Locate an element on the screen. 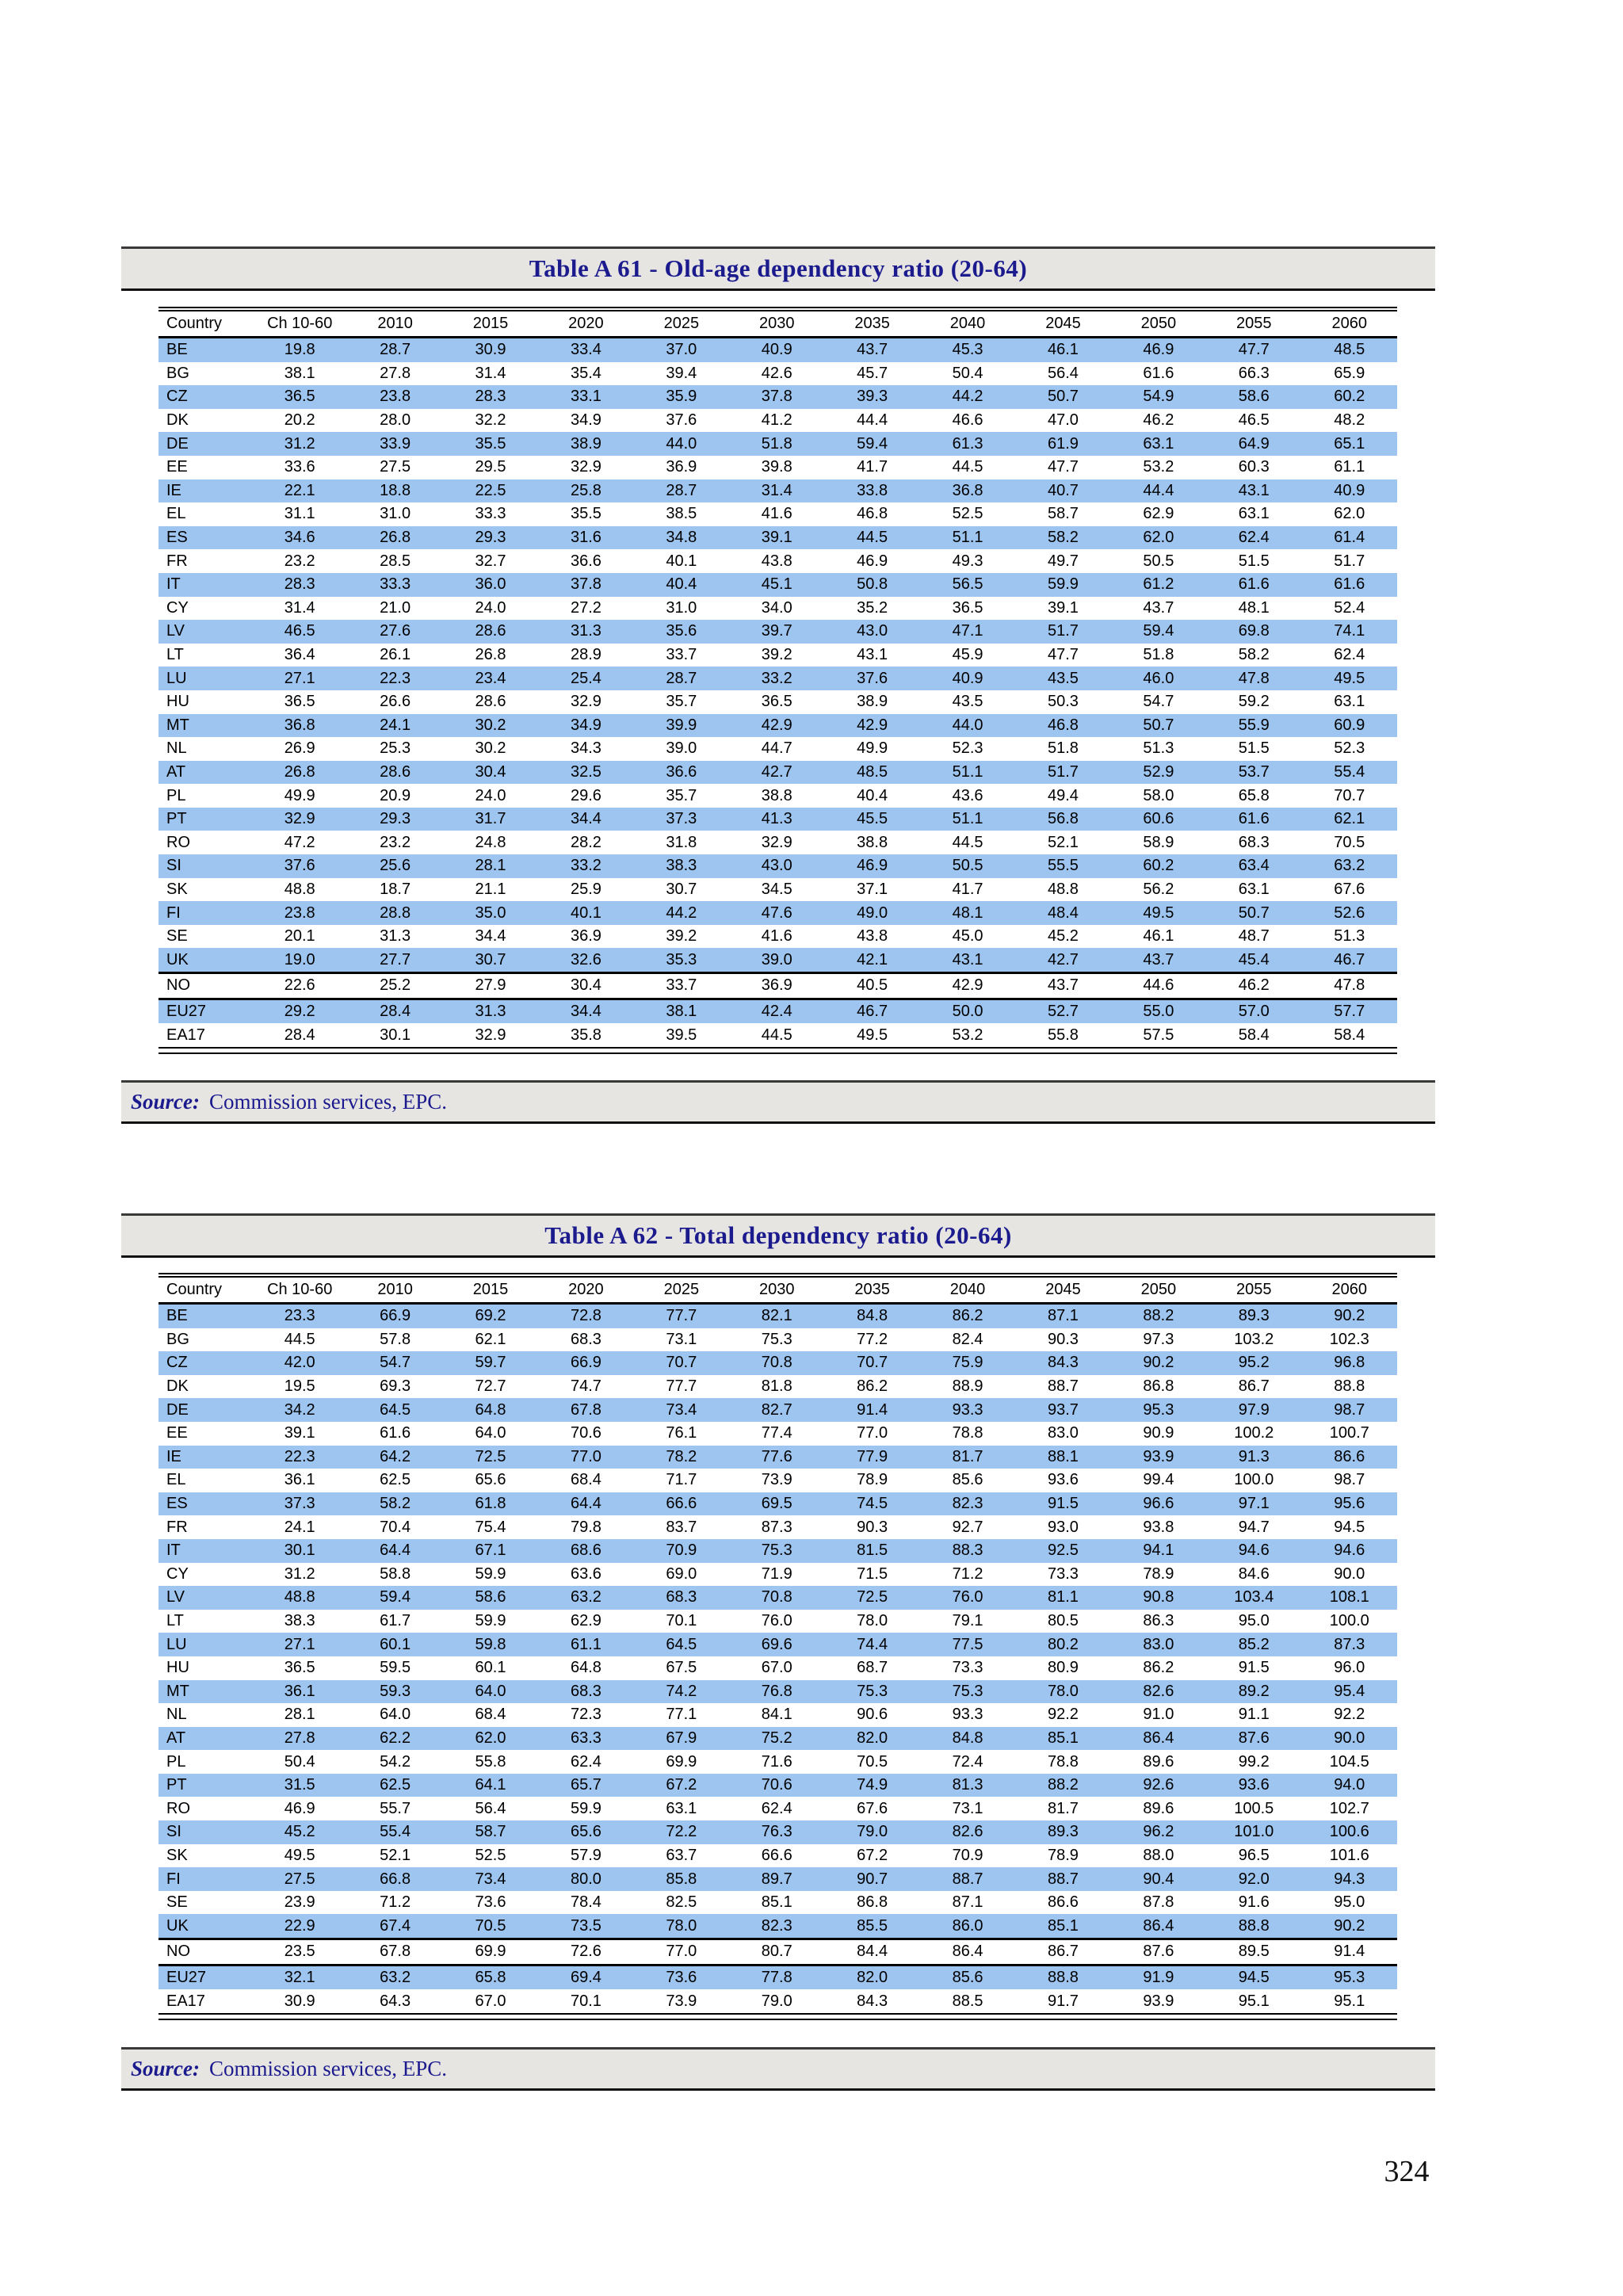 The height and width of the screenshot is (2296, 1623). data-cell: 84.4 is located at coordinates (872, 1952).